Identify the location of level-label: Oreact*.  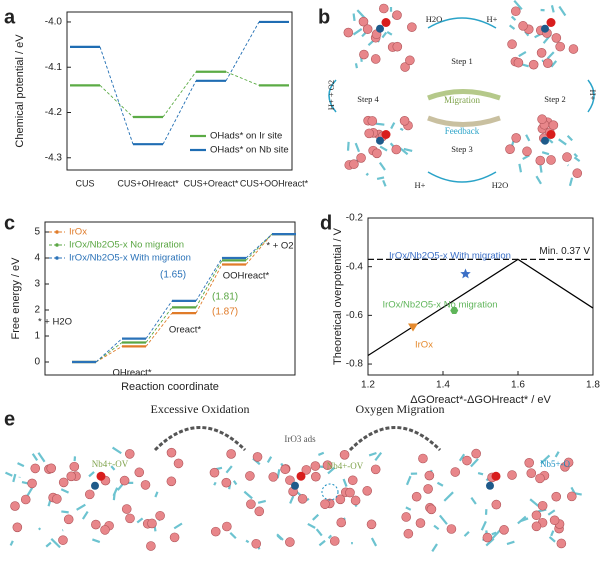
(185, 330).